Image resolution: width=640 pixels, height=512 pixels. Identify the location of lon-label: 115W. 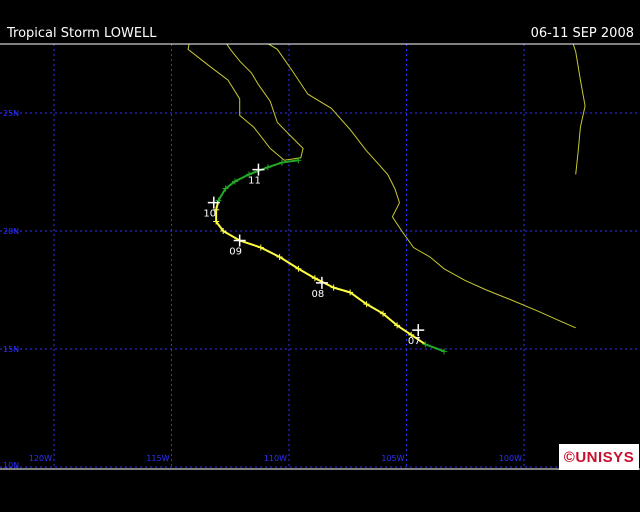
(157, 458).